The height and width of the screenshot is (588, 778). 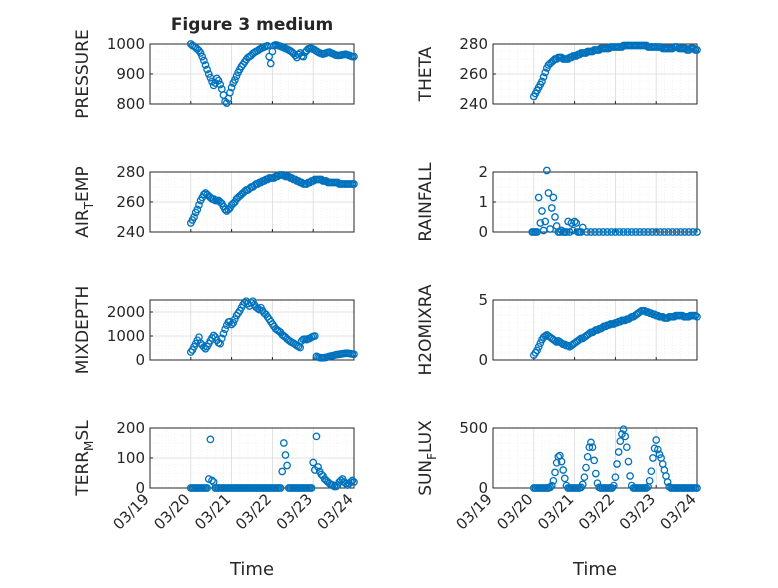 What do you see at coordinates (215, 202) in the screenshot?
I see `subplot-3: 240 260 280 AIRTEMP` at bounding box center [215, 202].